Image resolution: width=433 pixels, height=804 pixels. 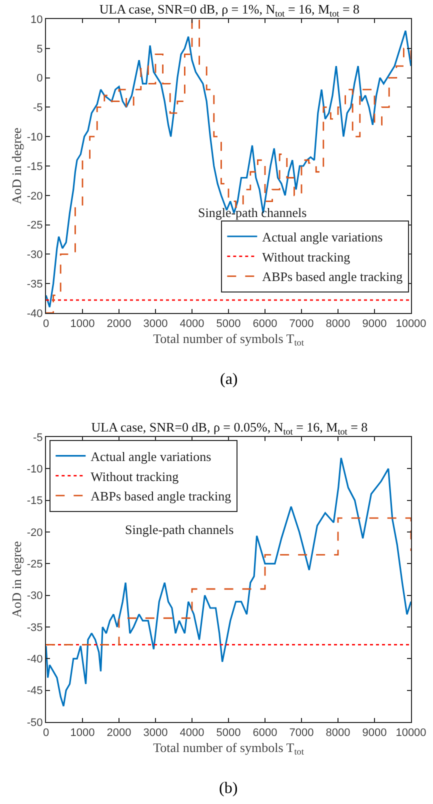 I want to click on y-tick-label: -45, so click(x=34, y=691).